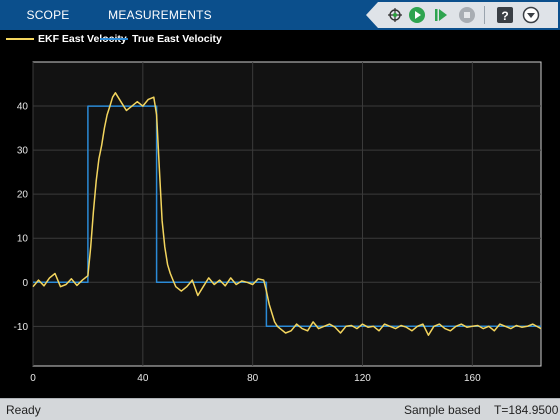  I want to click on x-tick-label: 80, so click(253, 378).